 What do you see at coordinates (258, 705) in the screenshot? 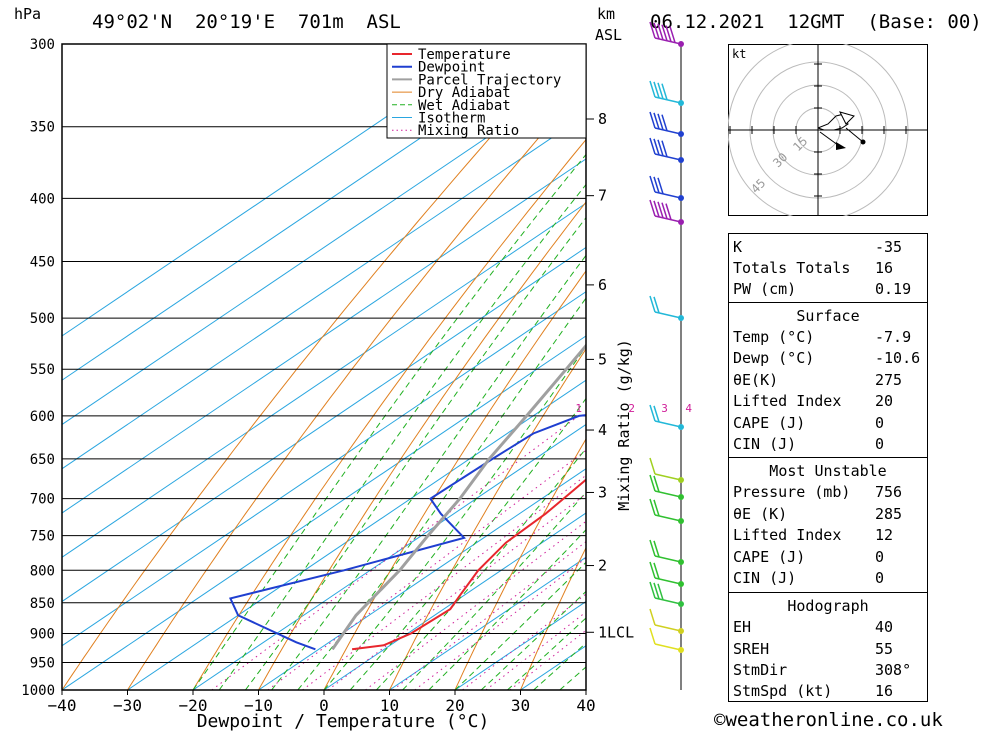
I see `x-tick-label: −10` at bounding box center [258, 705].